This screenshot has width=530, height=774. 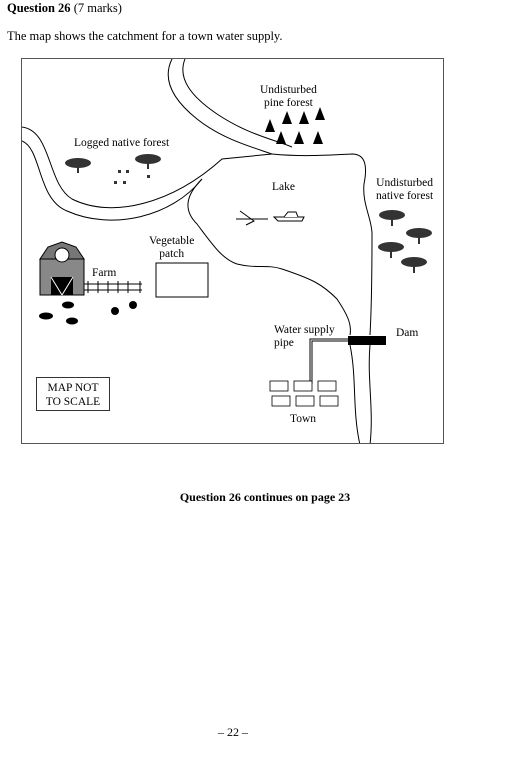 I want to click on lake-shore, so click(x=269, y=257).